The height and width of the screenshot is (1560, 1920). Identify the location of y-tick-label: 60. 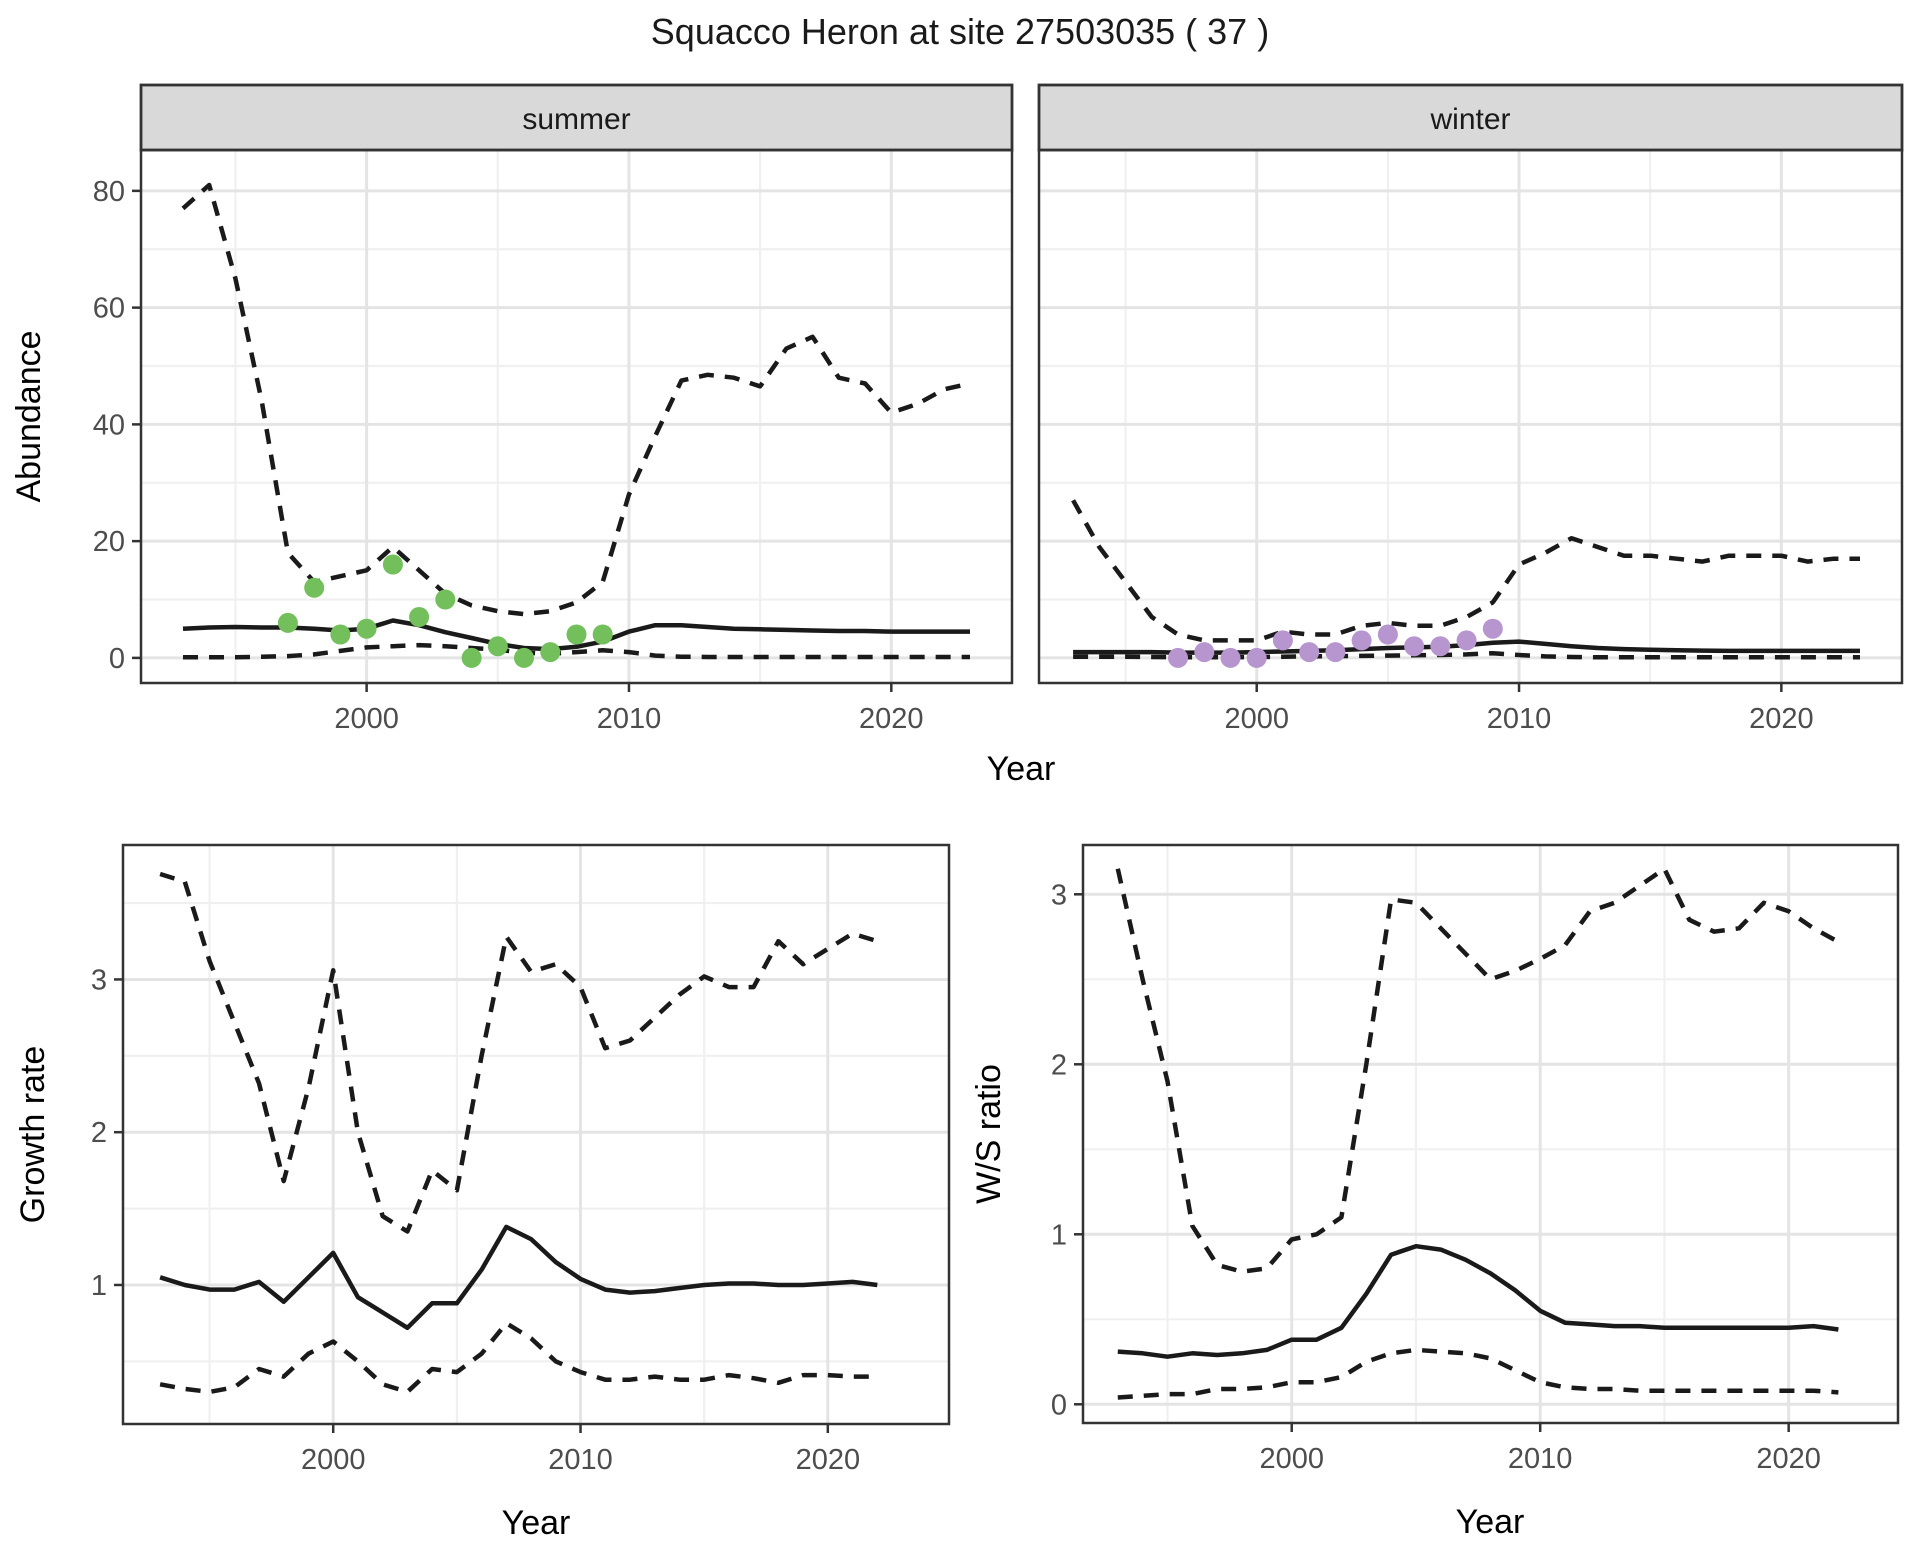
(109, 309).